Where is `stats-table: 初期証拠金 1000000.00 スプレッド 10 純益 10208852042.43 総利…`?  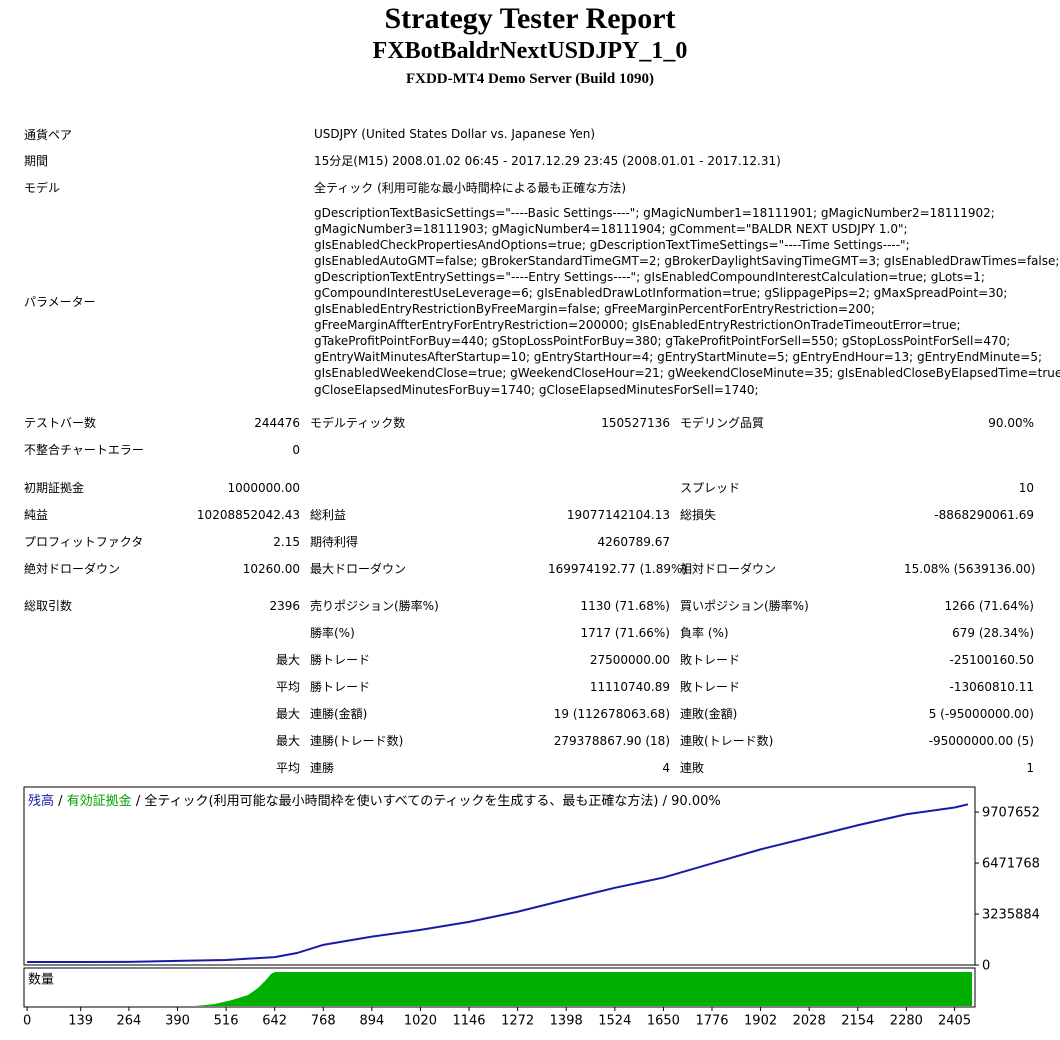 stats-table: 初期証拠金 1000000.00 スプレッド 10 純益 10208852042.43 総利… is located at coordinates (530, 528).